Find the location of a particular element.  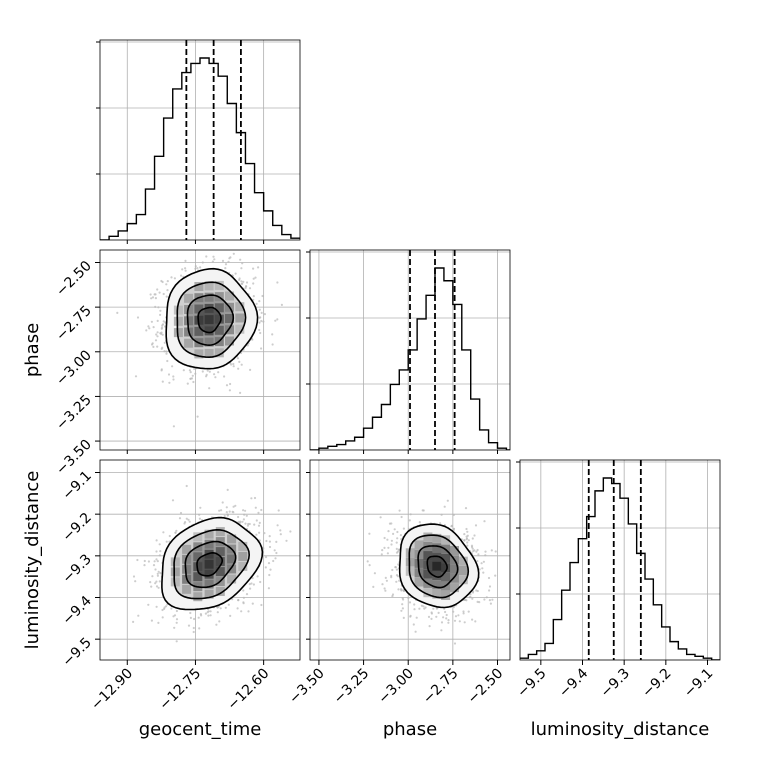

histogram-panel-geocent_time is located at coordinates (198, 140).